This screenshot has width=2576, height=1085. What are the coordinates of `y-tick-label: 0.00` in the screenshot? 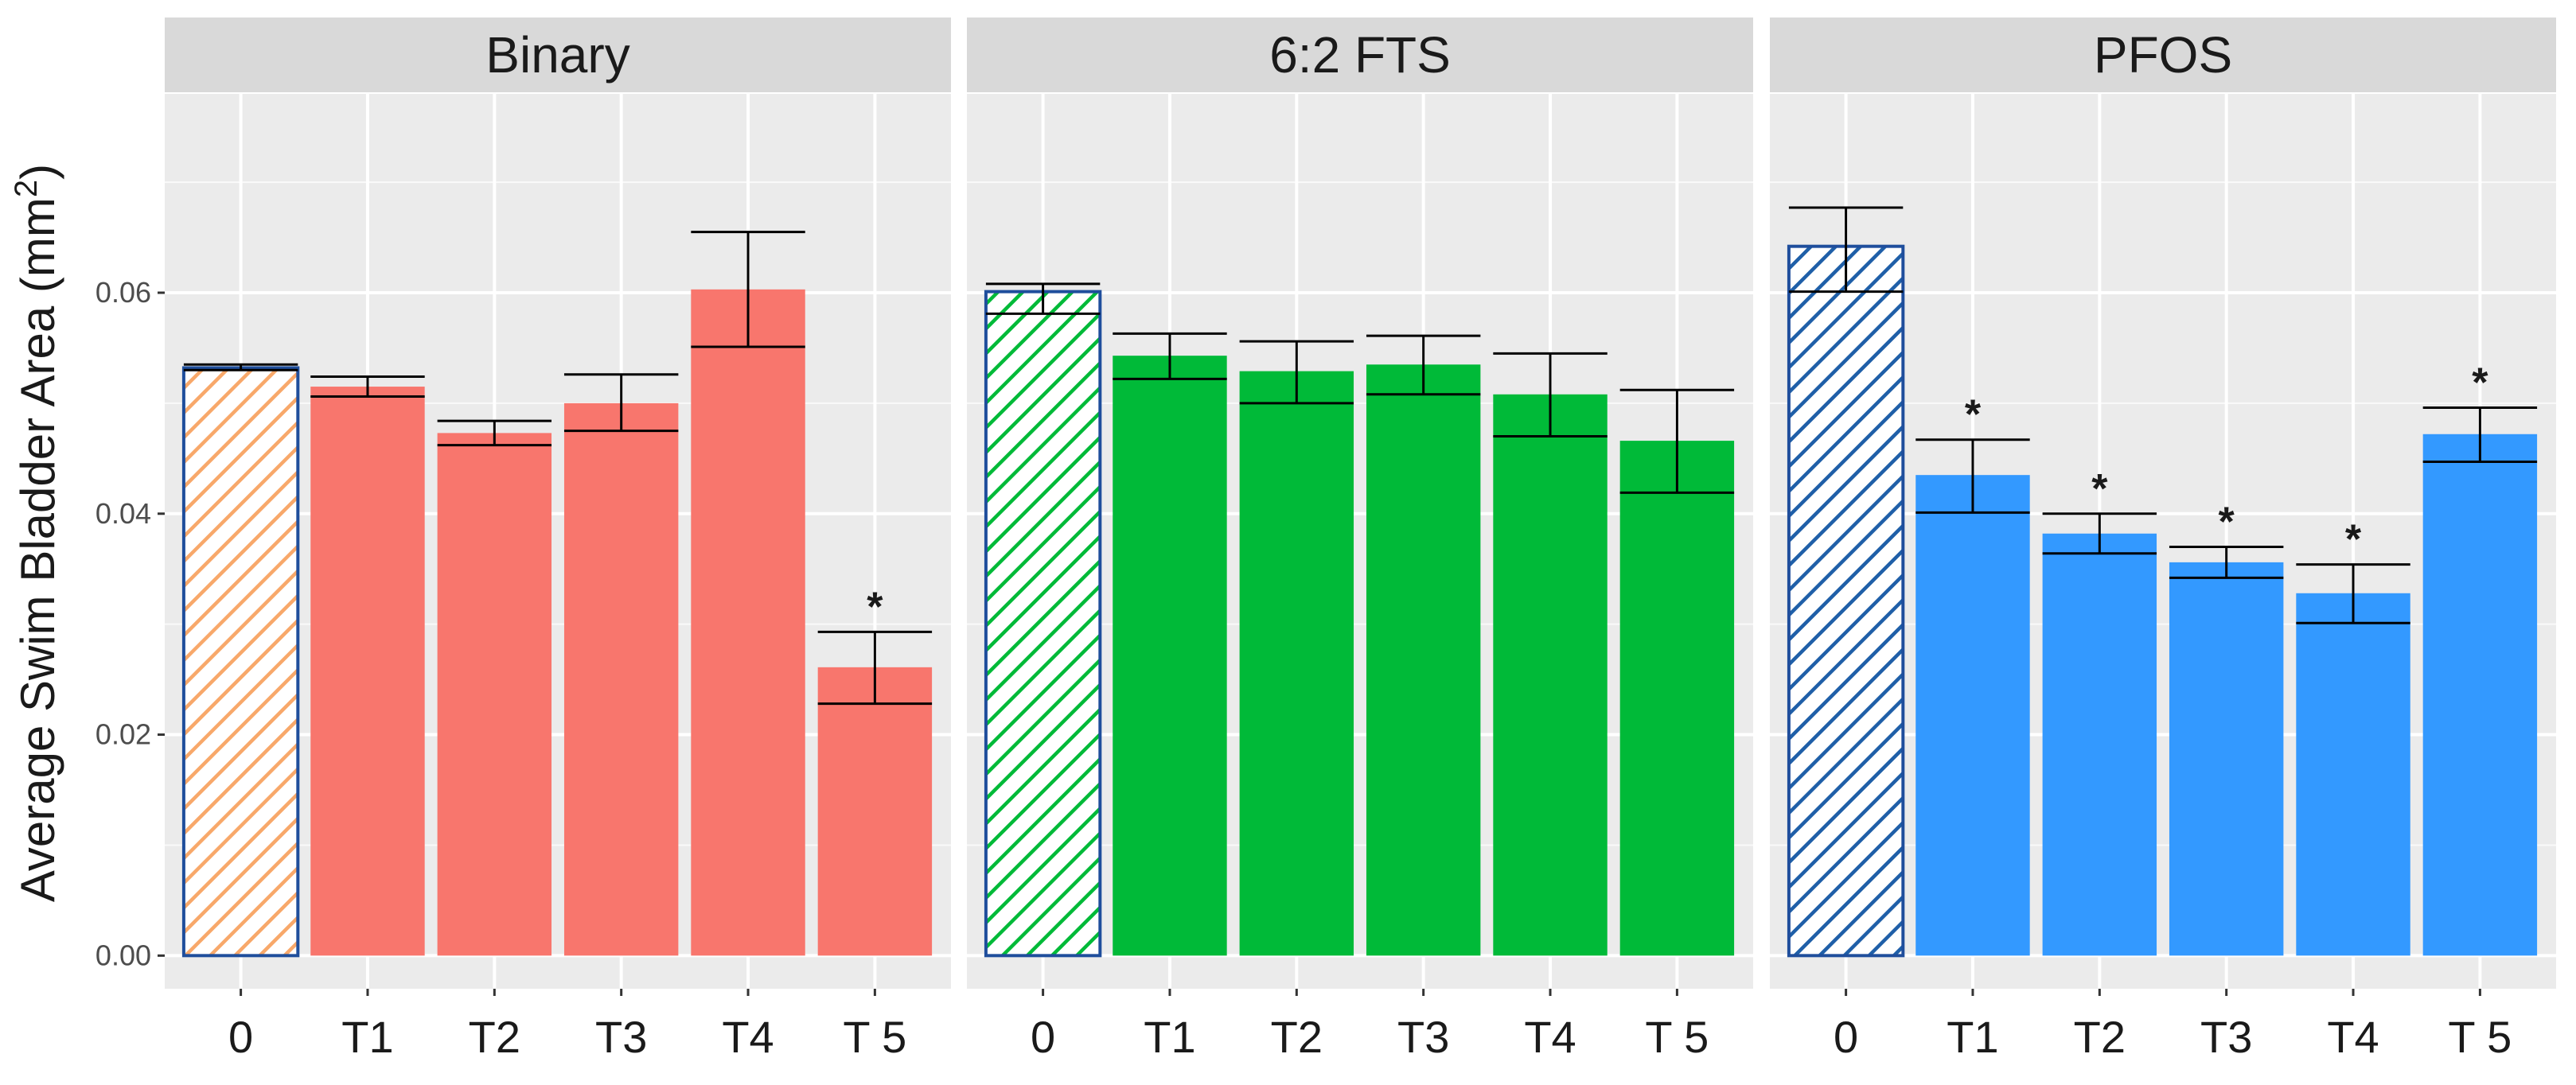 It's located at (123, 955).